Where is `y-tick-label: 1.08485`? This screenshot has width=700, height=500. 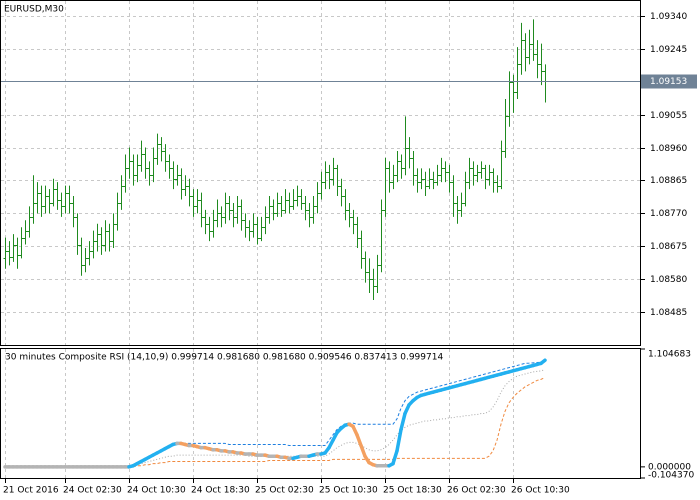
y-tick-label: 1.08485 is located at coordinates (668, 313).